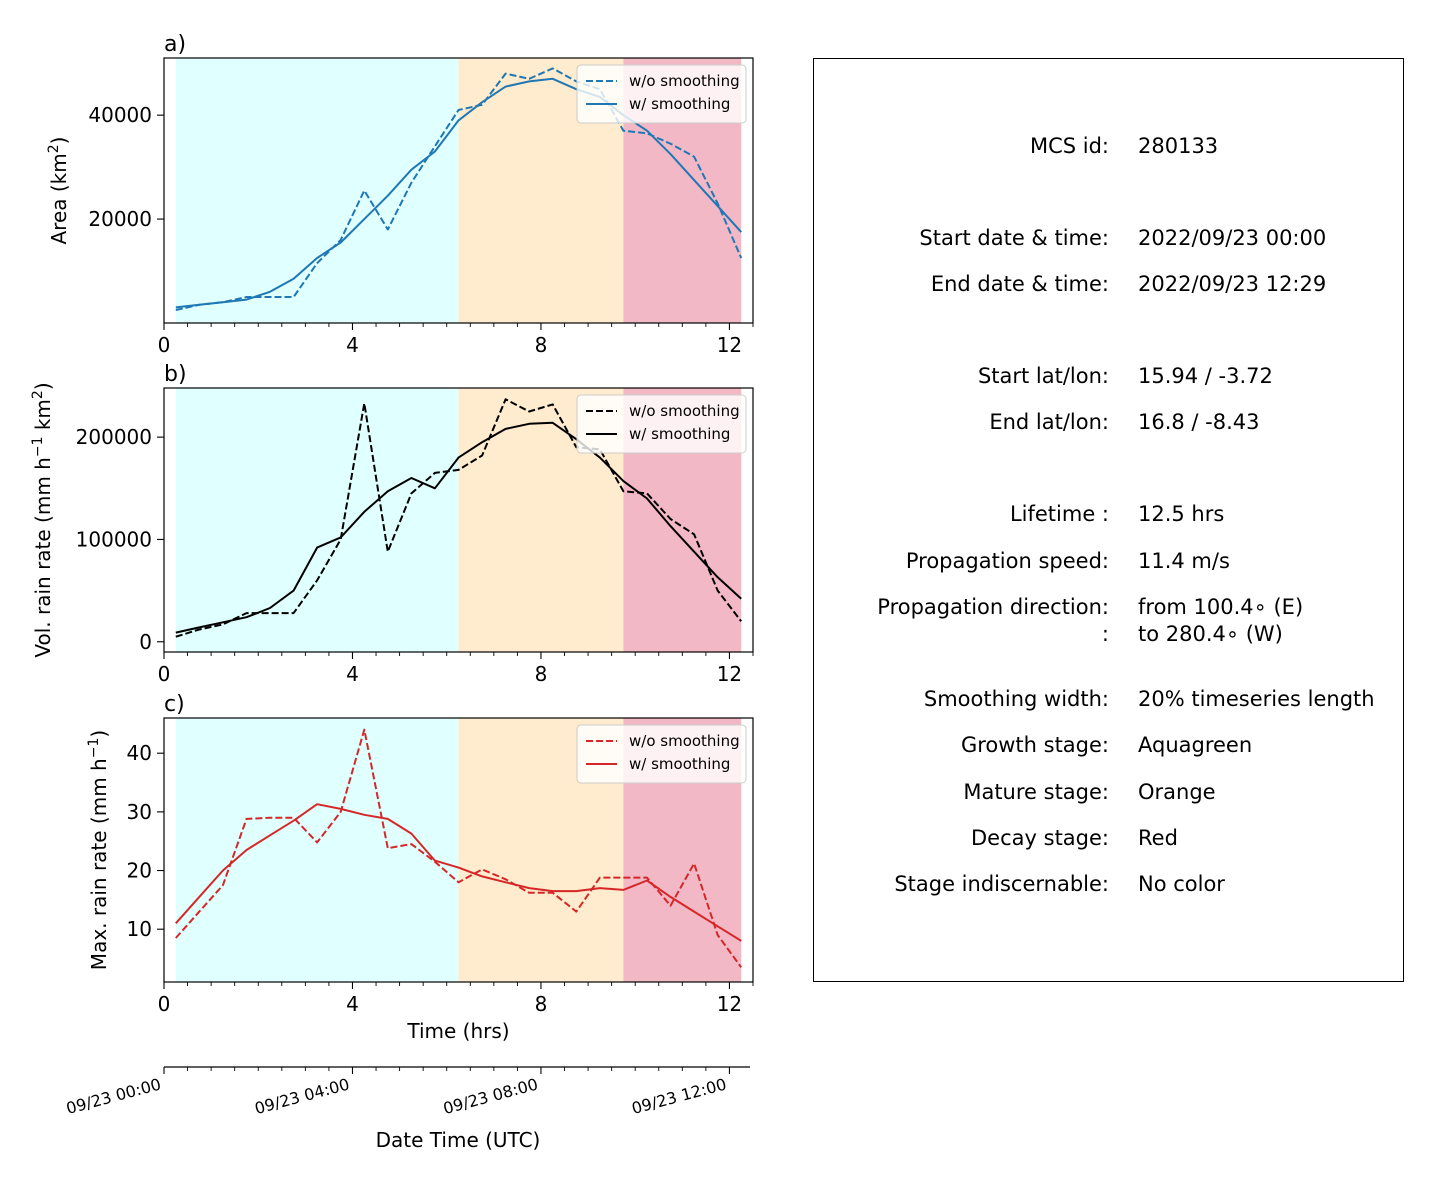 The height and width of the screenshot is (1181, 1433). I want to click on y-axis-label: Vol. rain rate (mm h−1 km2), so click(42, 519).